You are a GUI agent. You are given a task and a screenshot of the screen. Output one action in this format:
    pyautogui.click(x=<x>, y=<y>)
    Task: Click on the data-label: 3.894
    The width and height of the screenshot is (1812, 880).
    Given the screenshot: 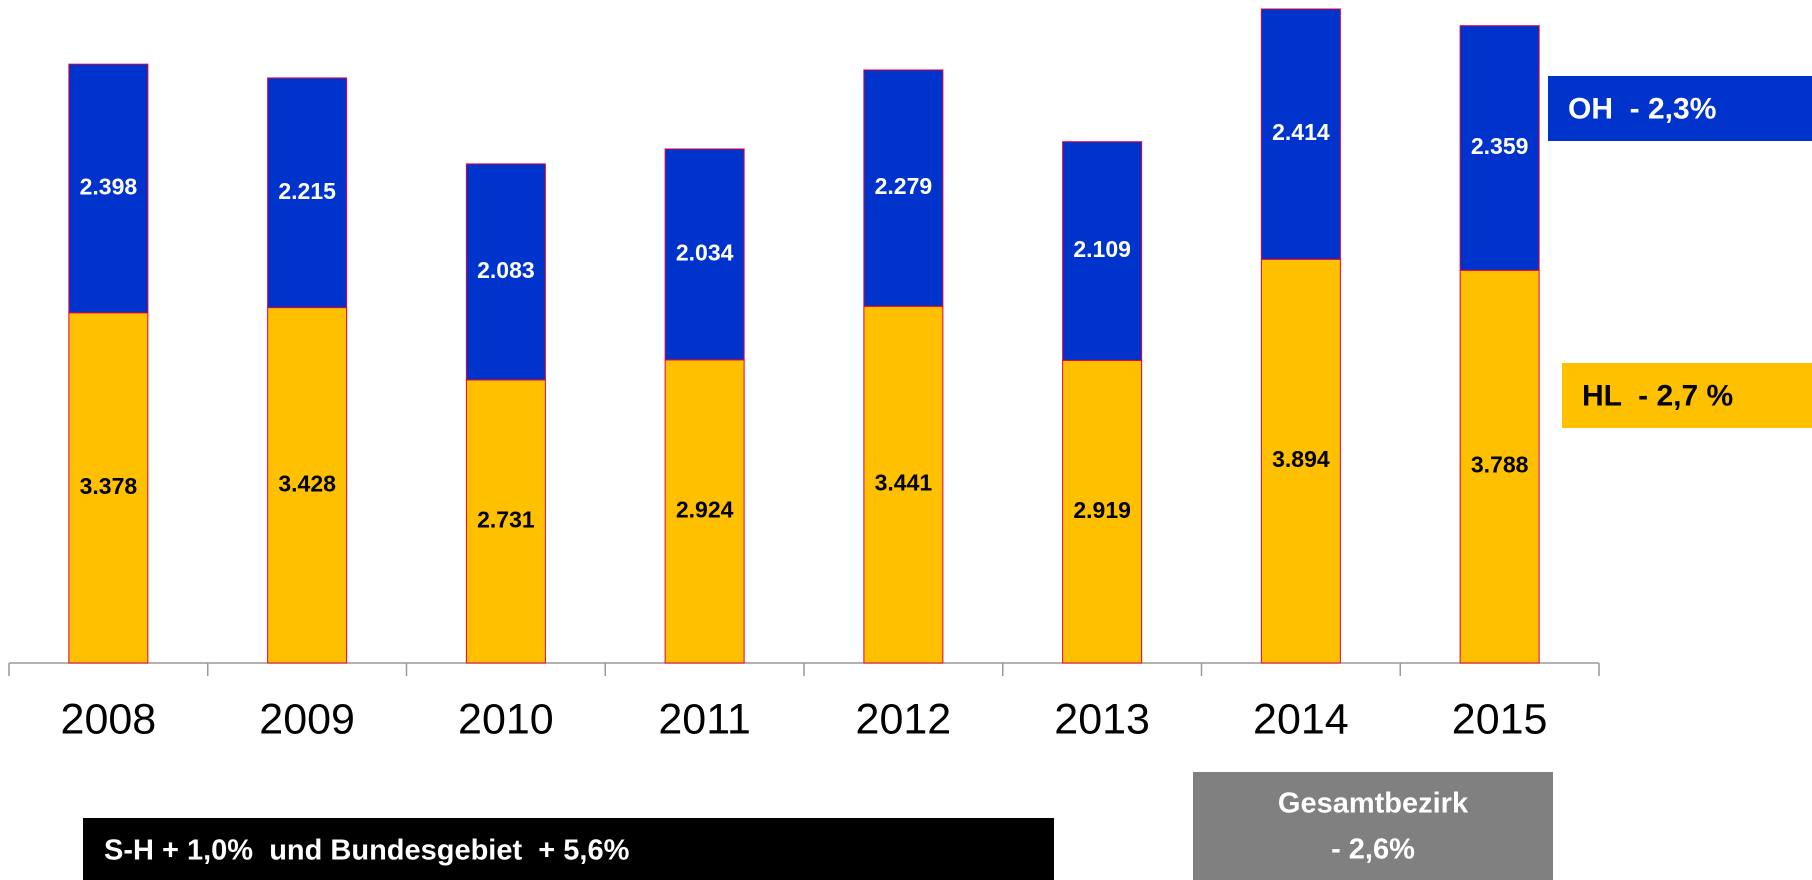 What is the action you would take?
    pyautogui.click(x=1301, y=459)
    